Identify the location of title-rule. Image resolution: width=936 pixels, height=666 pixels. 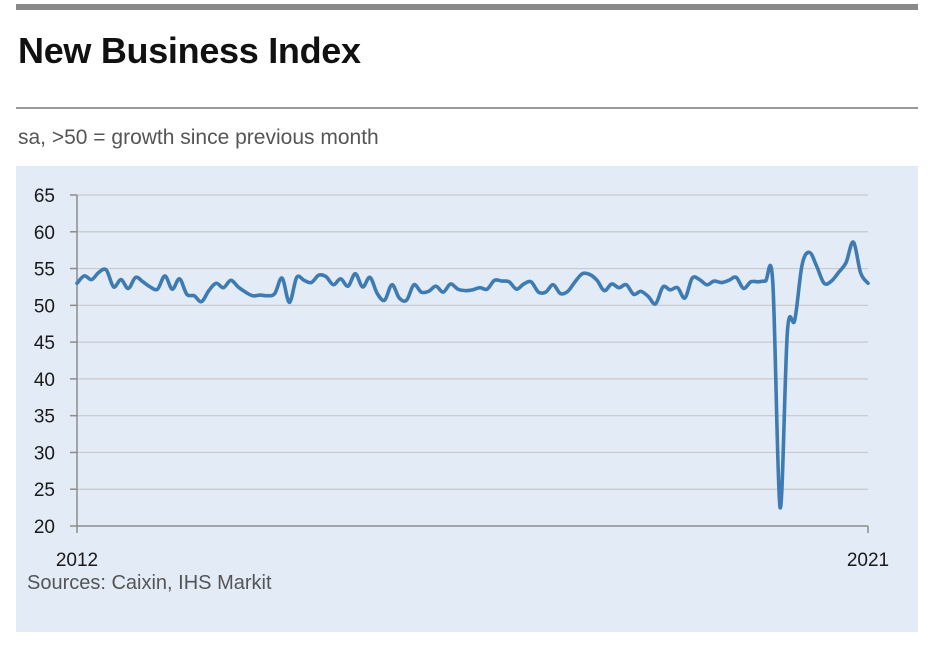
(467, 108).